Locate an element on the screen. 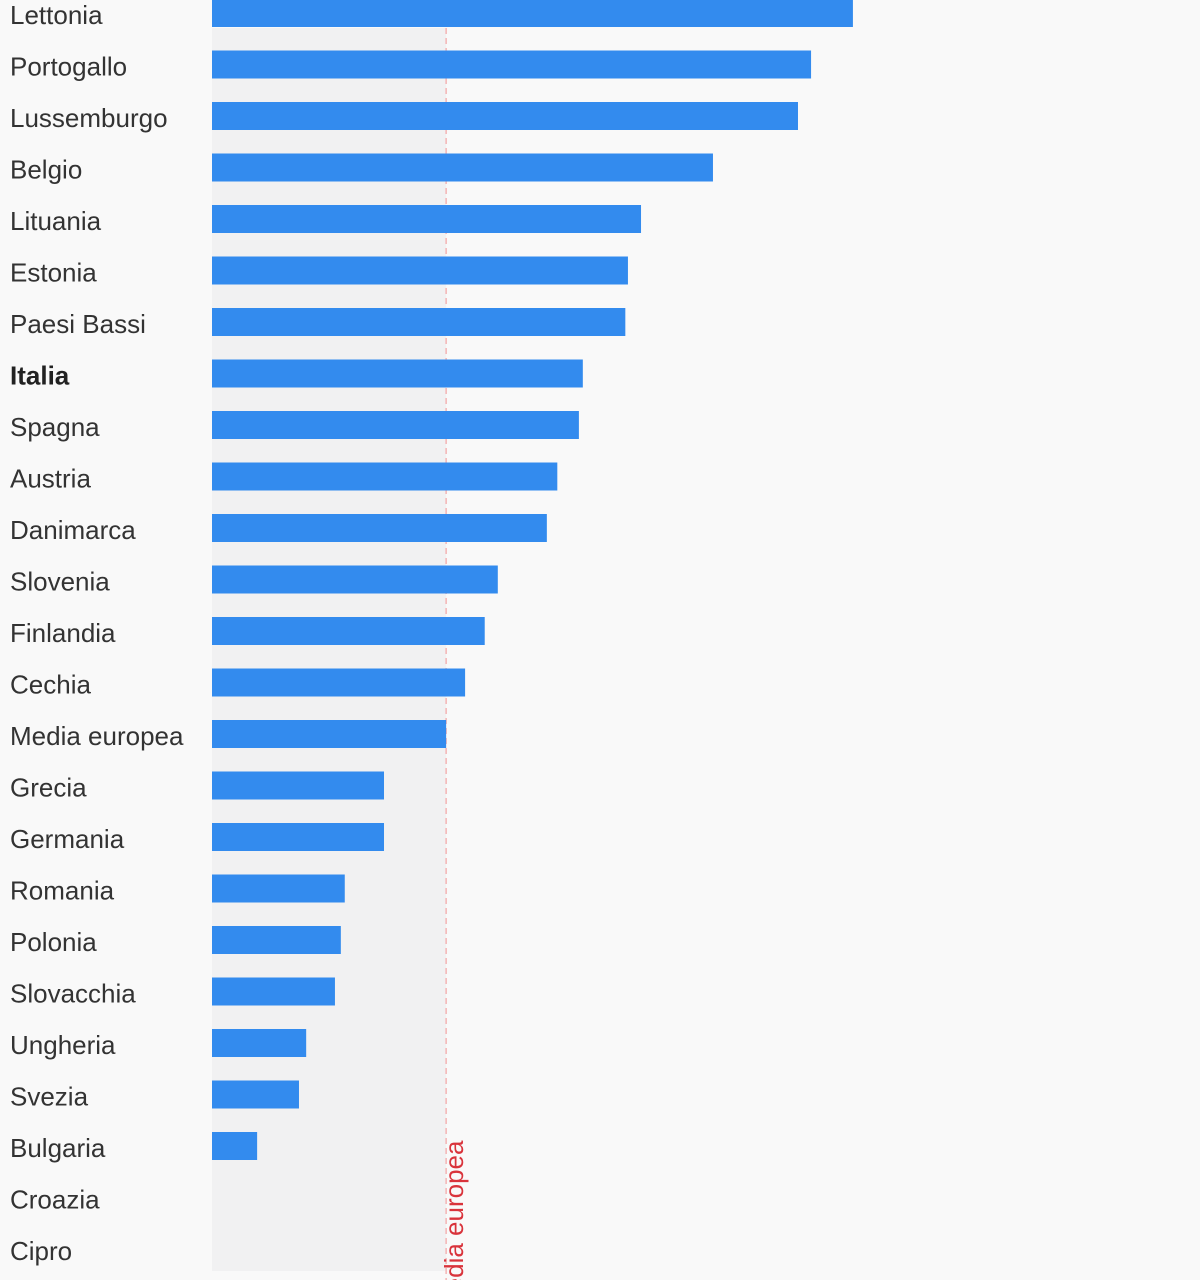  bar-italia is located at coordinates (397, 373).